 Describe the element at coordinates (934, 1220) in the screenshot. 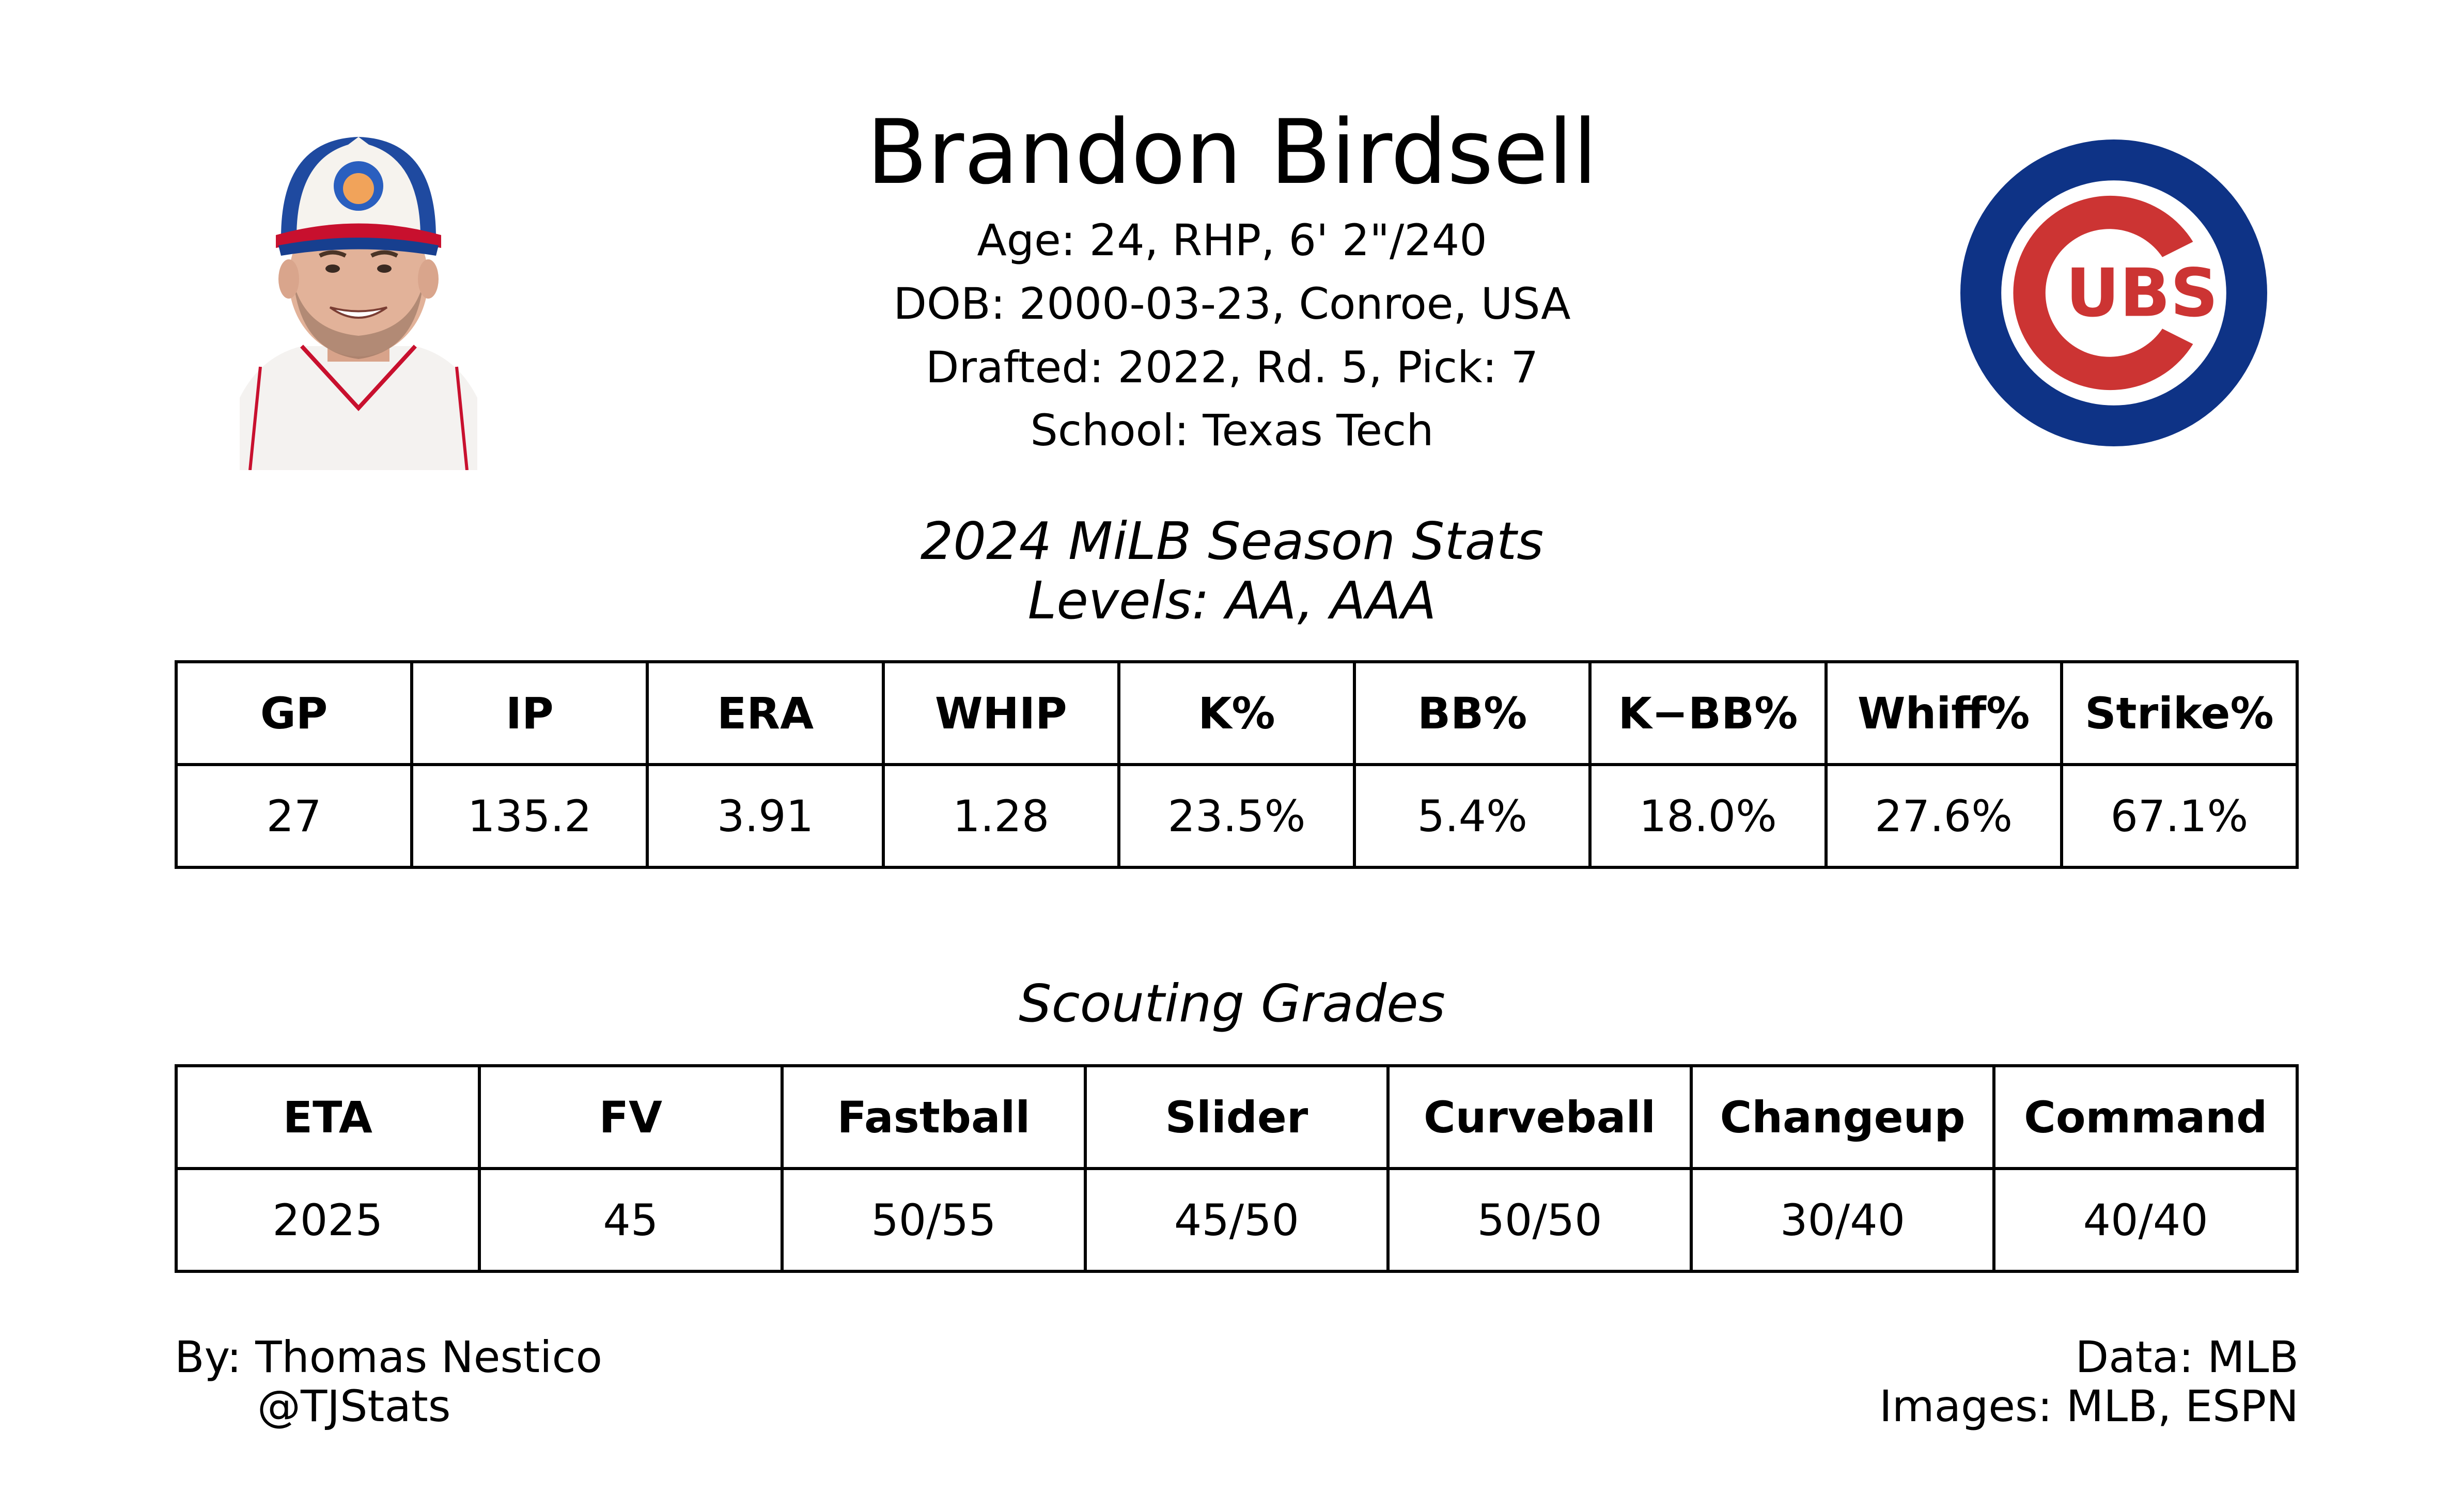

I see `grades-value-cell: 50/55` at that location.